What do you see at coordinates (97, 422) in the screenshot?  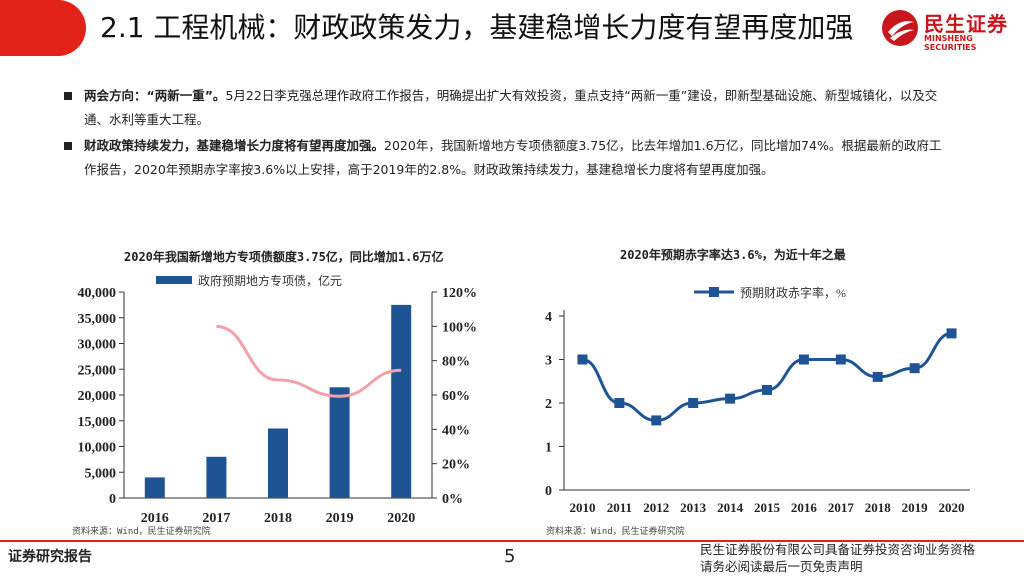 I see `y-tick-label: 15,000` at bounding box center [97, 422].